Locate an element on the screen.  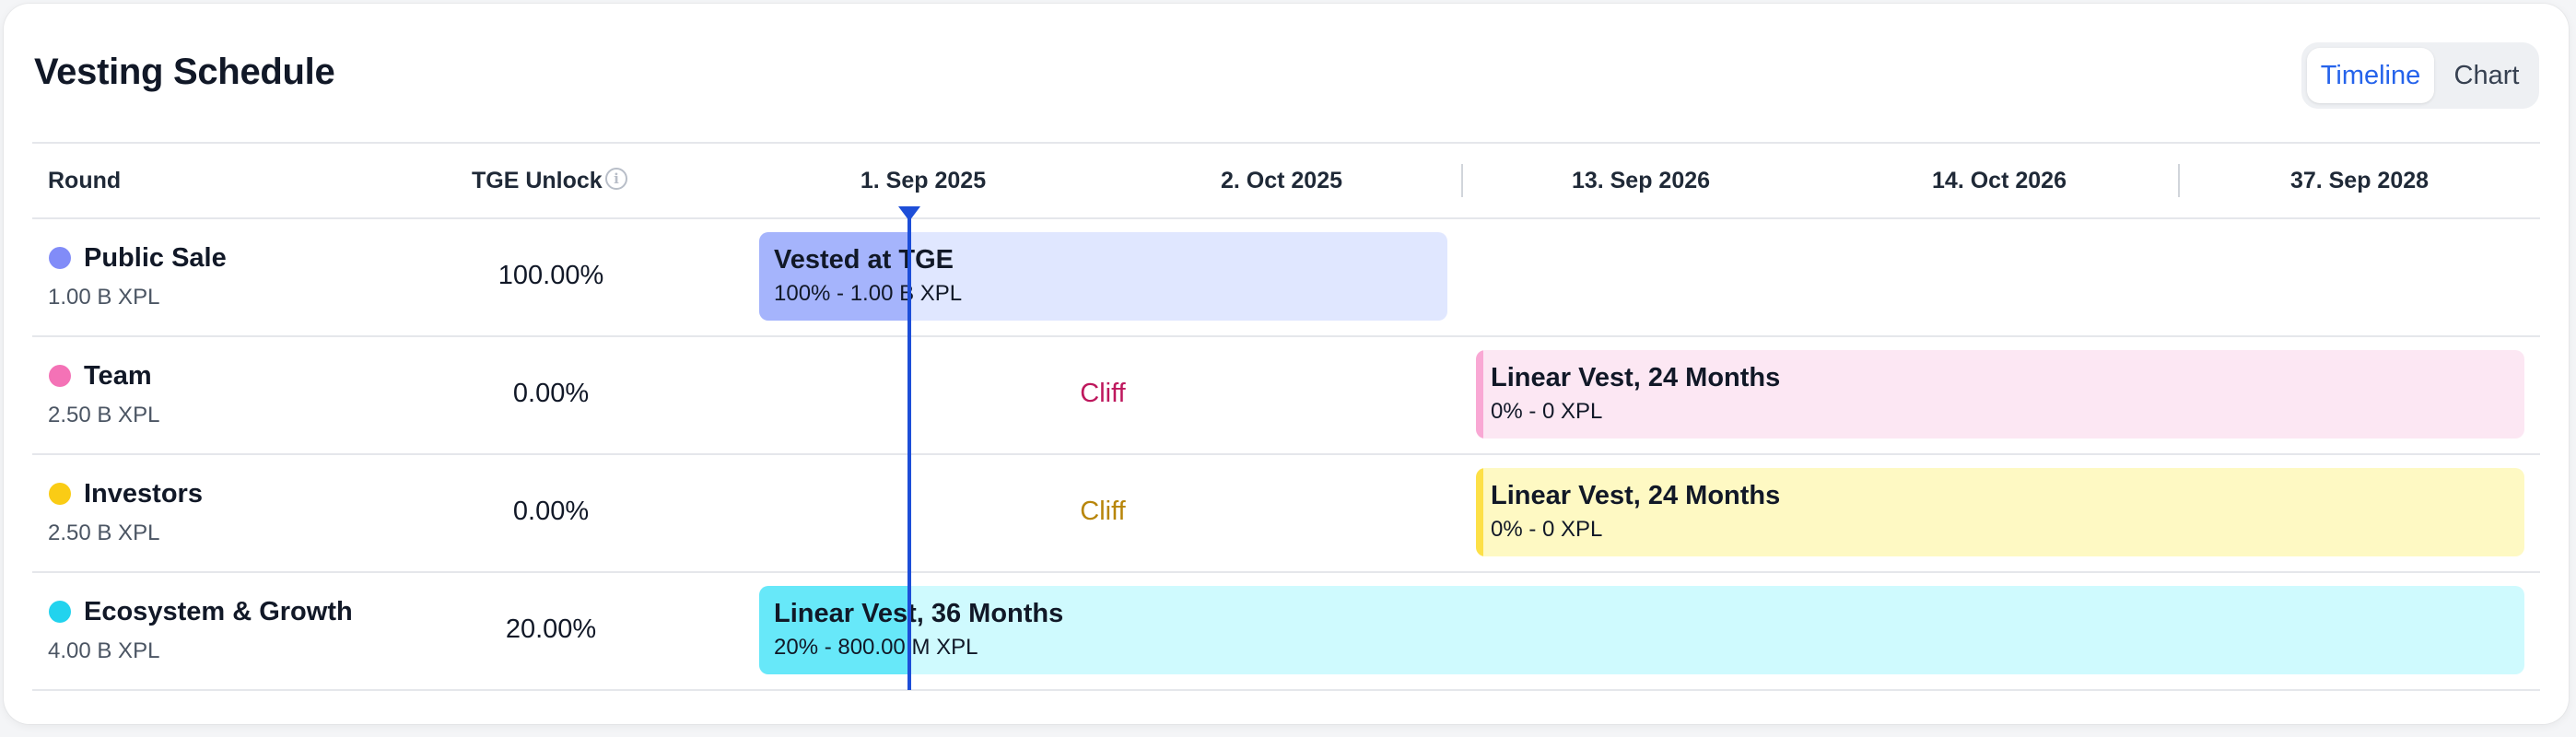
round-amount: 4.00 B XPL is located at coordinates (104, 650).